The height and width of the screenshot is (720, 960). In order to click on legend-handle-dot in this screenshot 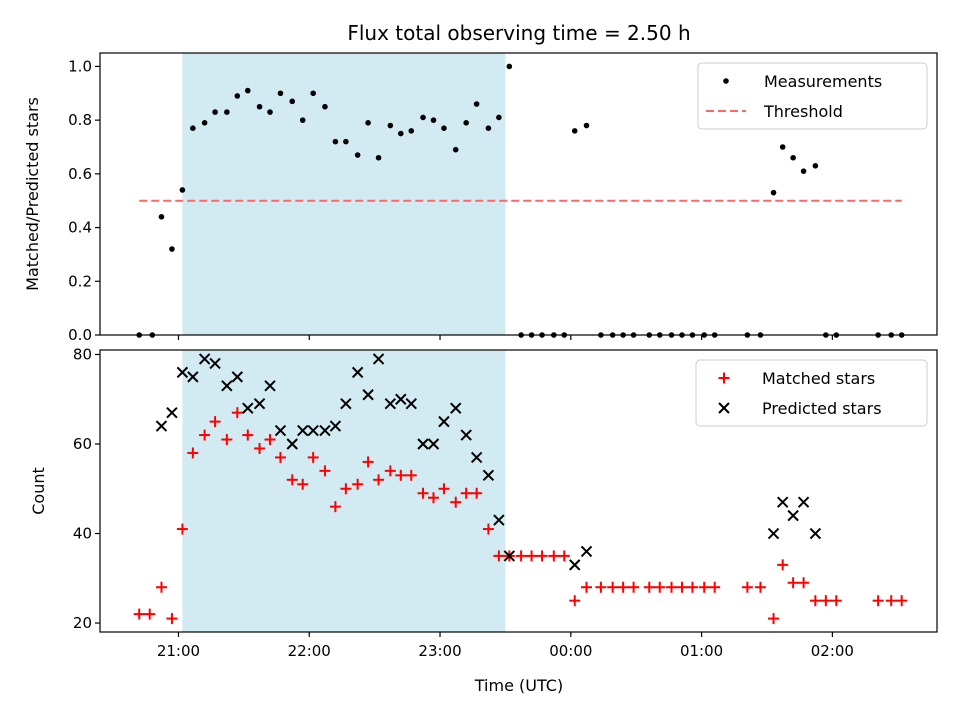, I will do `click(726, 81)`.